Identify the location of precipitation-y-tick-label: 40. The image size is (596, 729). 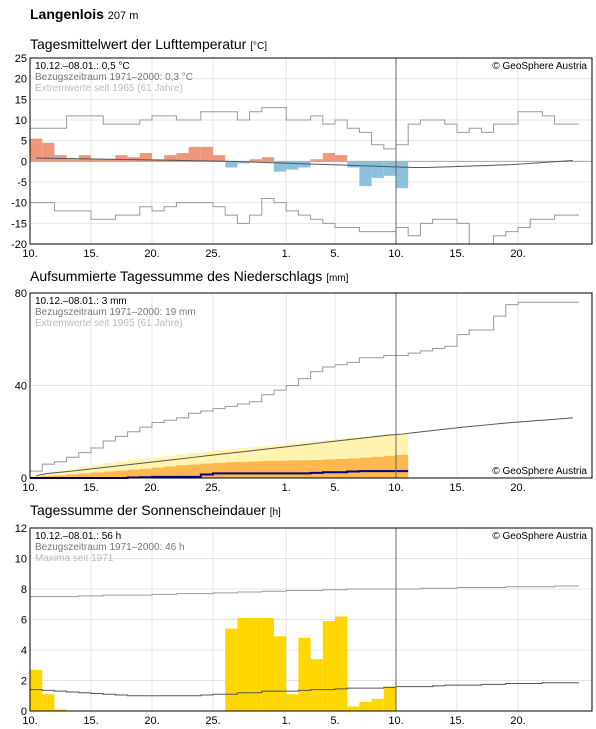
(21, 387).